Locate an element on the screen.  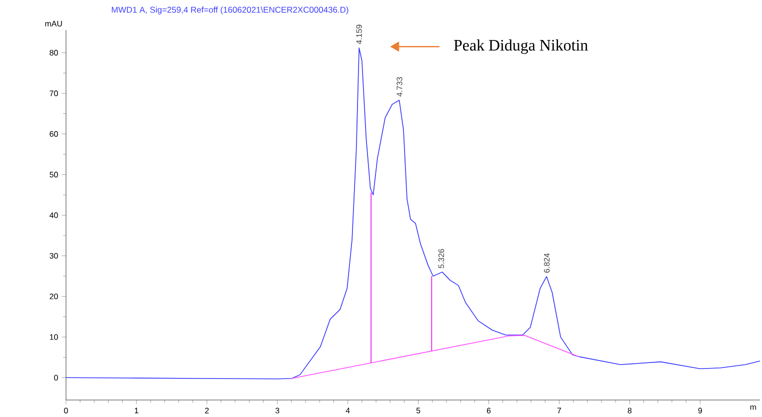
annotation: Peak Diduga Nikotin is located at coordinates (521, 46).